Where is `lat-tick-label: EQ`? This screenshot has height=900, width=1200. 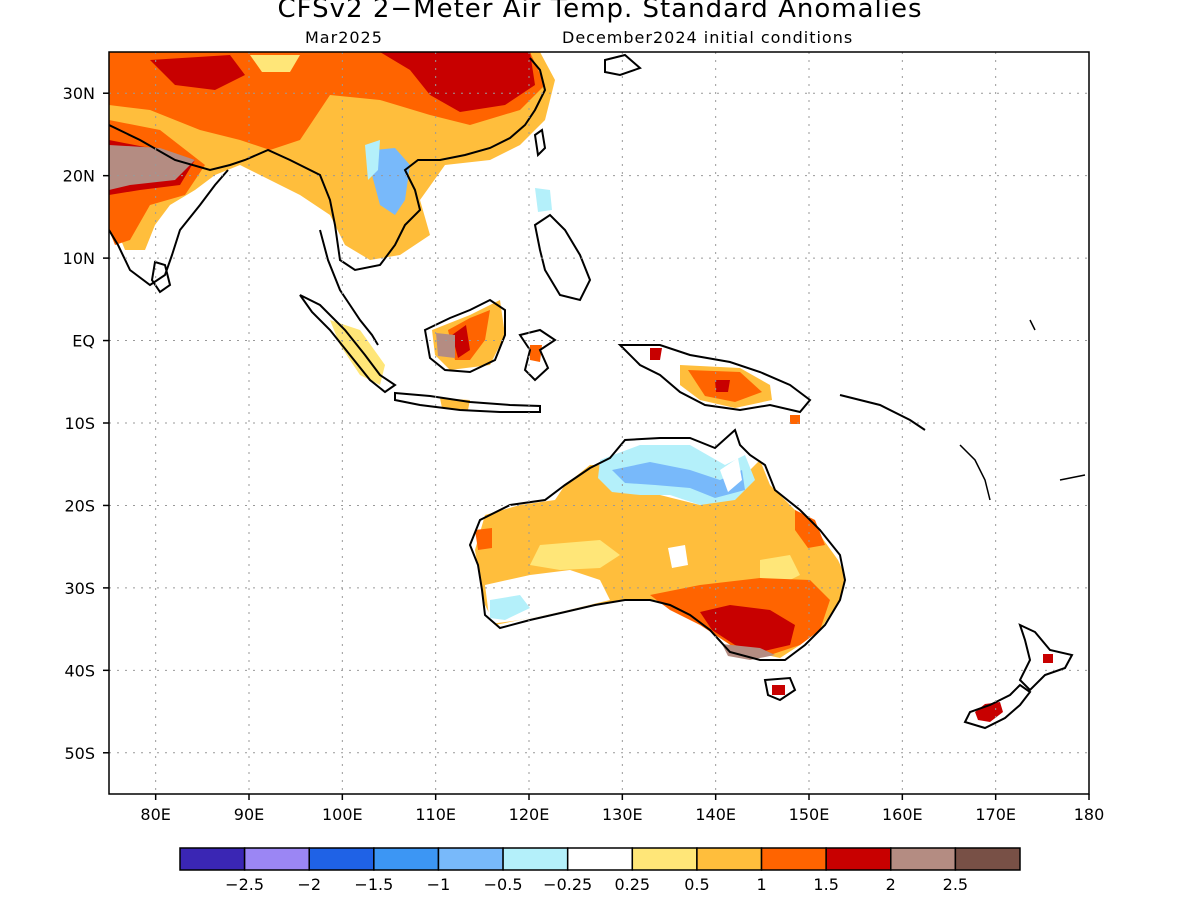 lat-tick-label: EQ is located at coordinates (83, 341).